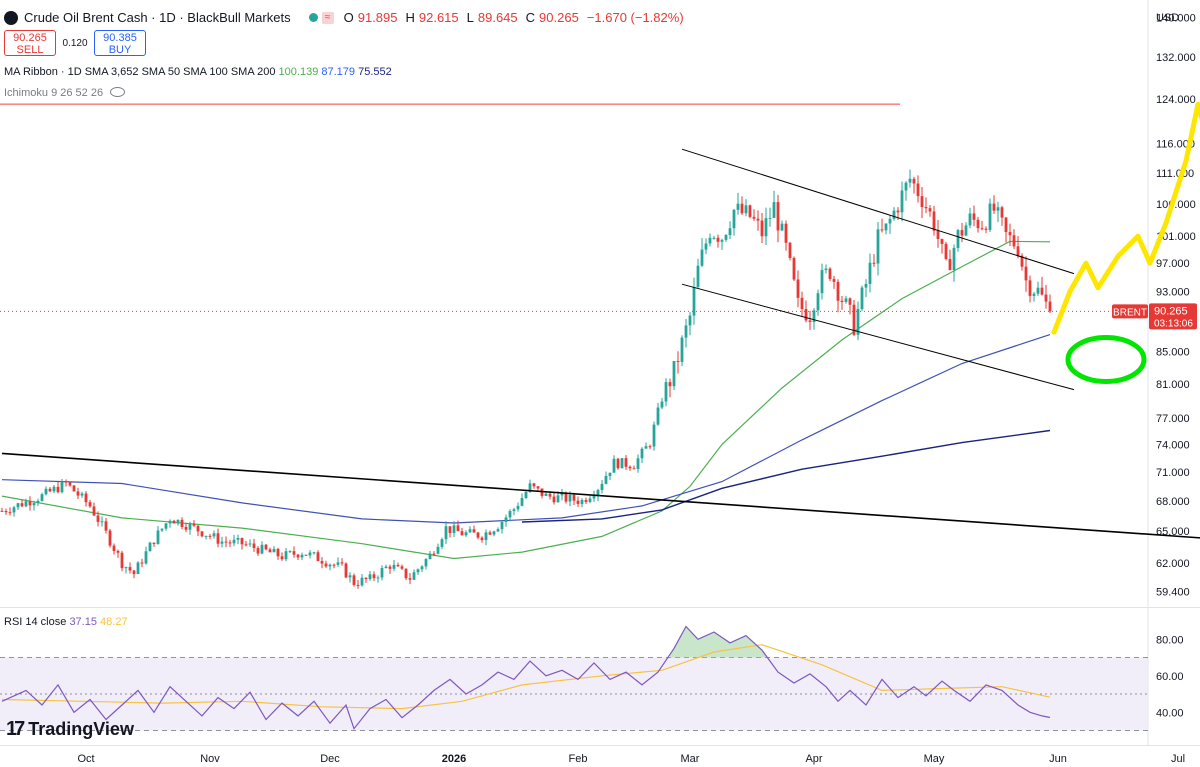 The height and width of the screenshot is (767, 1200). Describe the element at coordinates (75, 43) in the screenshot. I see `spread-value: 0.120` at that location.